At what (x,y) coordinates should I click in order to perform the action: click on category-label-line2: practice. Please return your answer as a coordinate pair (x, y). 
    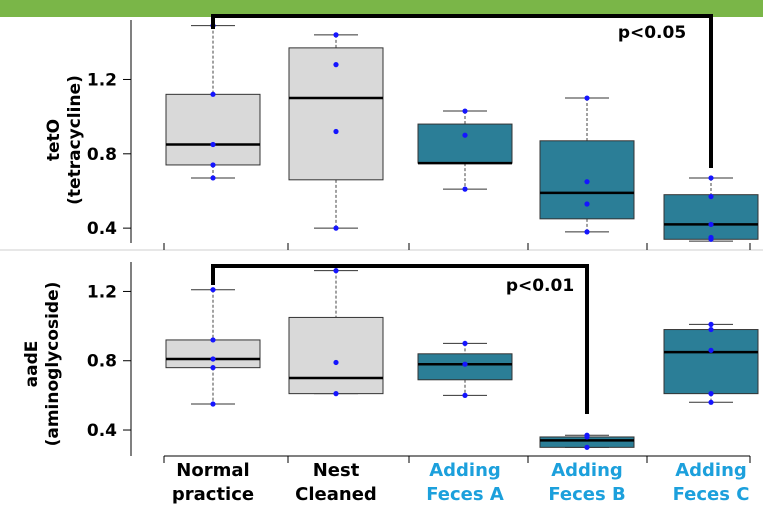
    Looking at the image, I should click on (213, 494).